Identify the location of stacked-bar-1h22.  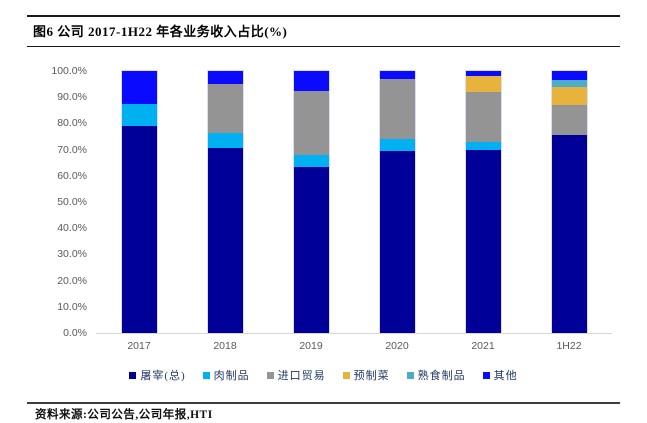
(569, 202).